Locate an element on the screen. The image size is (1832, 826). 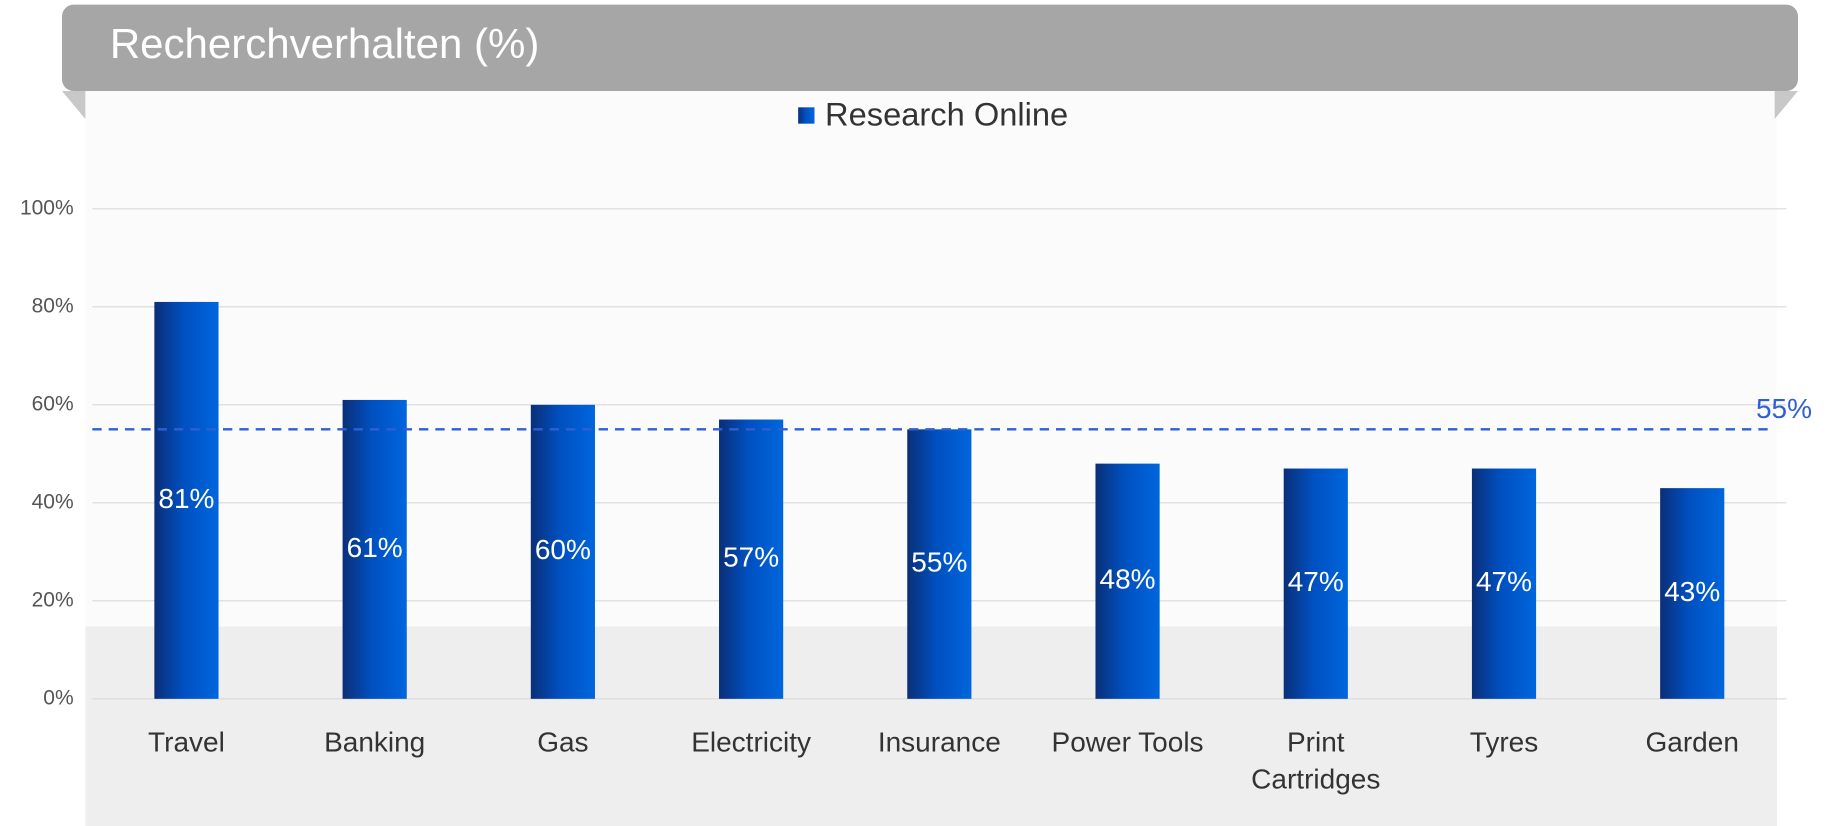
x-tick-label: Print Cartridges is located at coordinates (1315, 761).